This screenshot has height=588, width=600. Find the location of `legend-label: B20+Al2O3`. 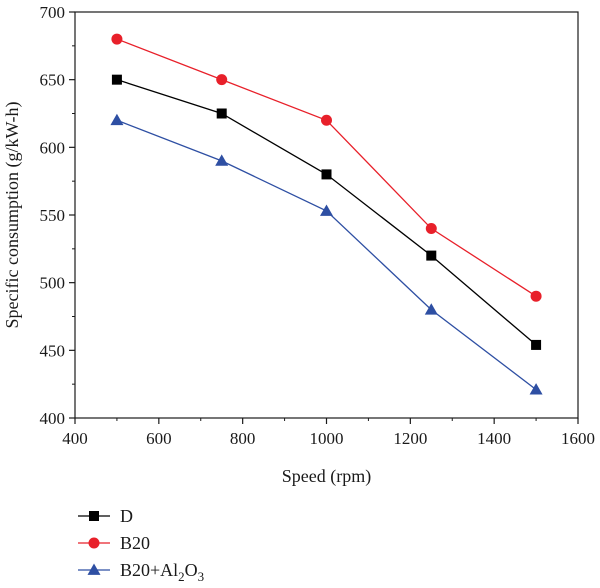

legend-label: B20+Al2O3 is located at coordinates (162, 572).